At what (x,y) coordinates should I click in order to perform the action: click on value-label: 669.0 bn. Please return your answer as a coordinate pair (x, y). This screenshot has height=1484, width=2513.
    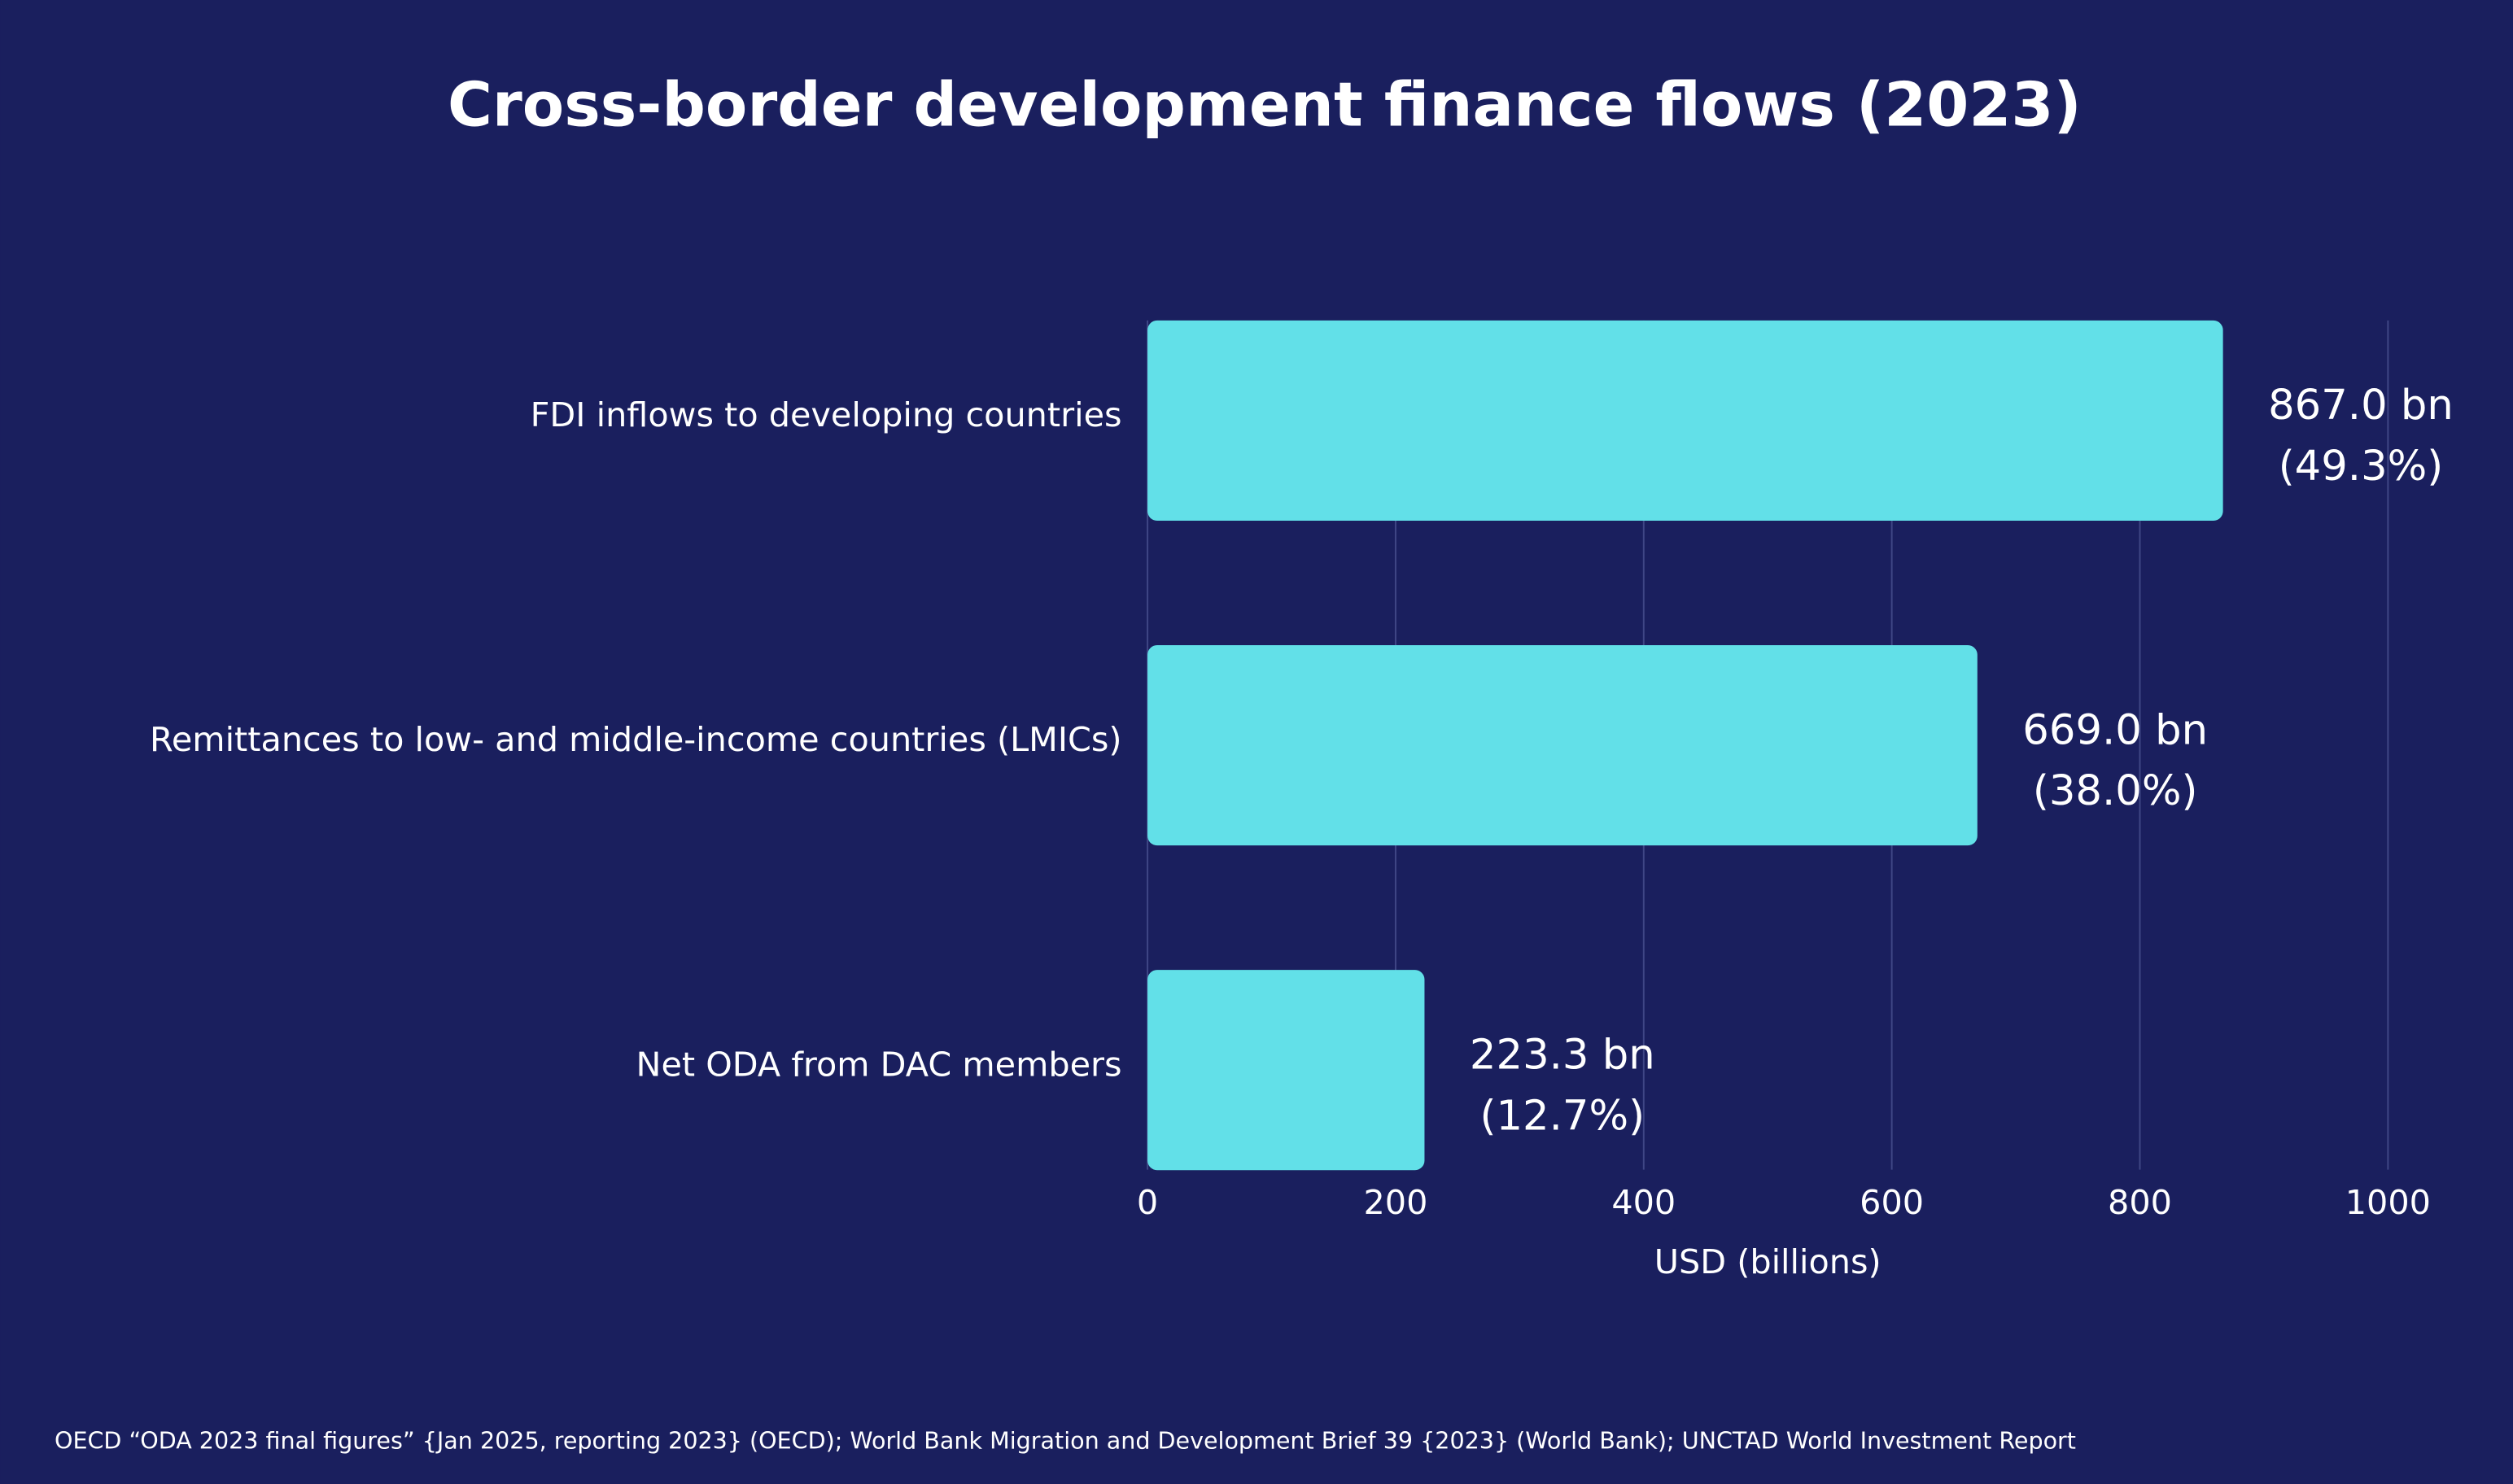
    Looking at the image, I should click on (2115, 730).